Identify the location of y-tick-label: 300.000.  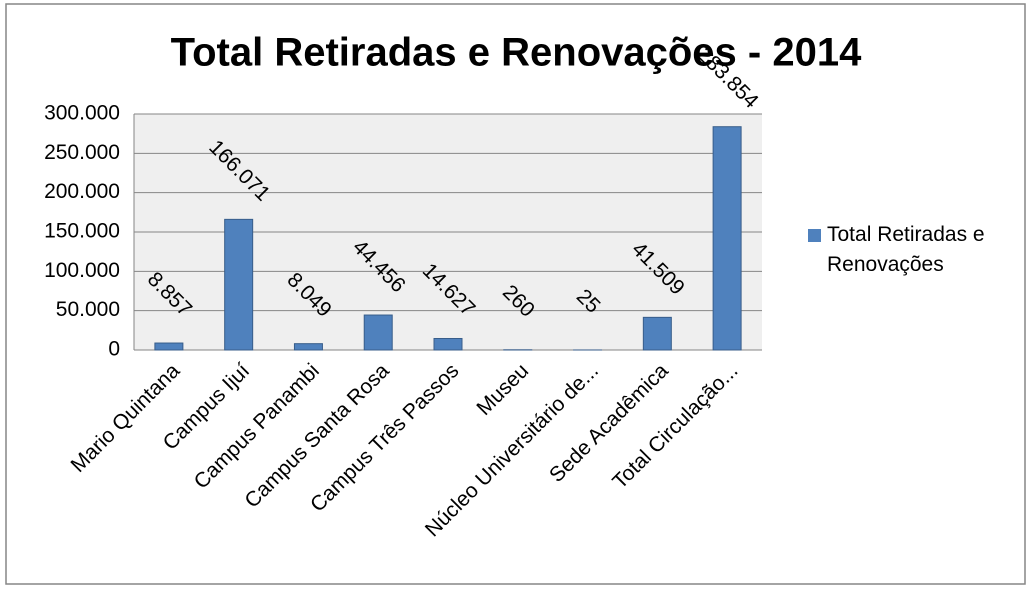
(82, 113).